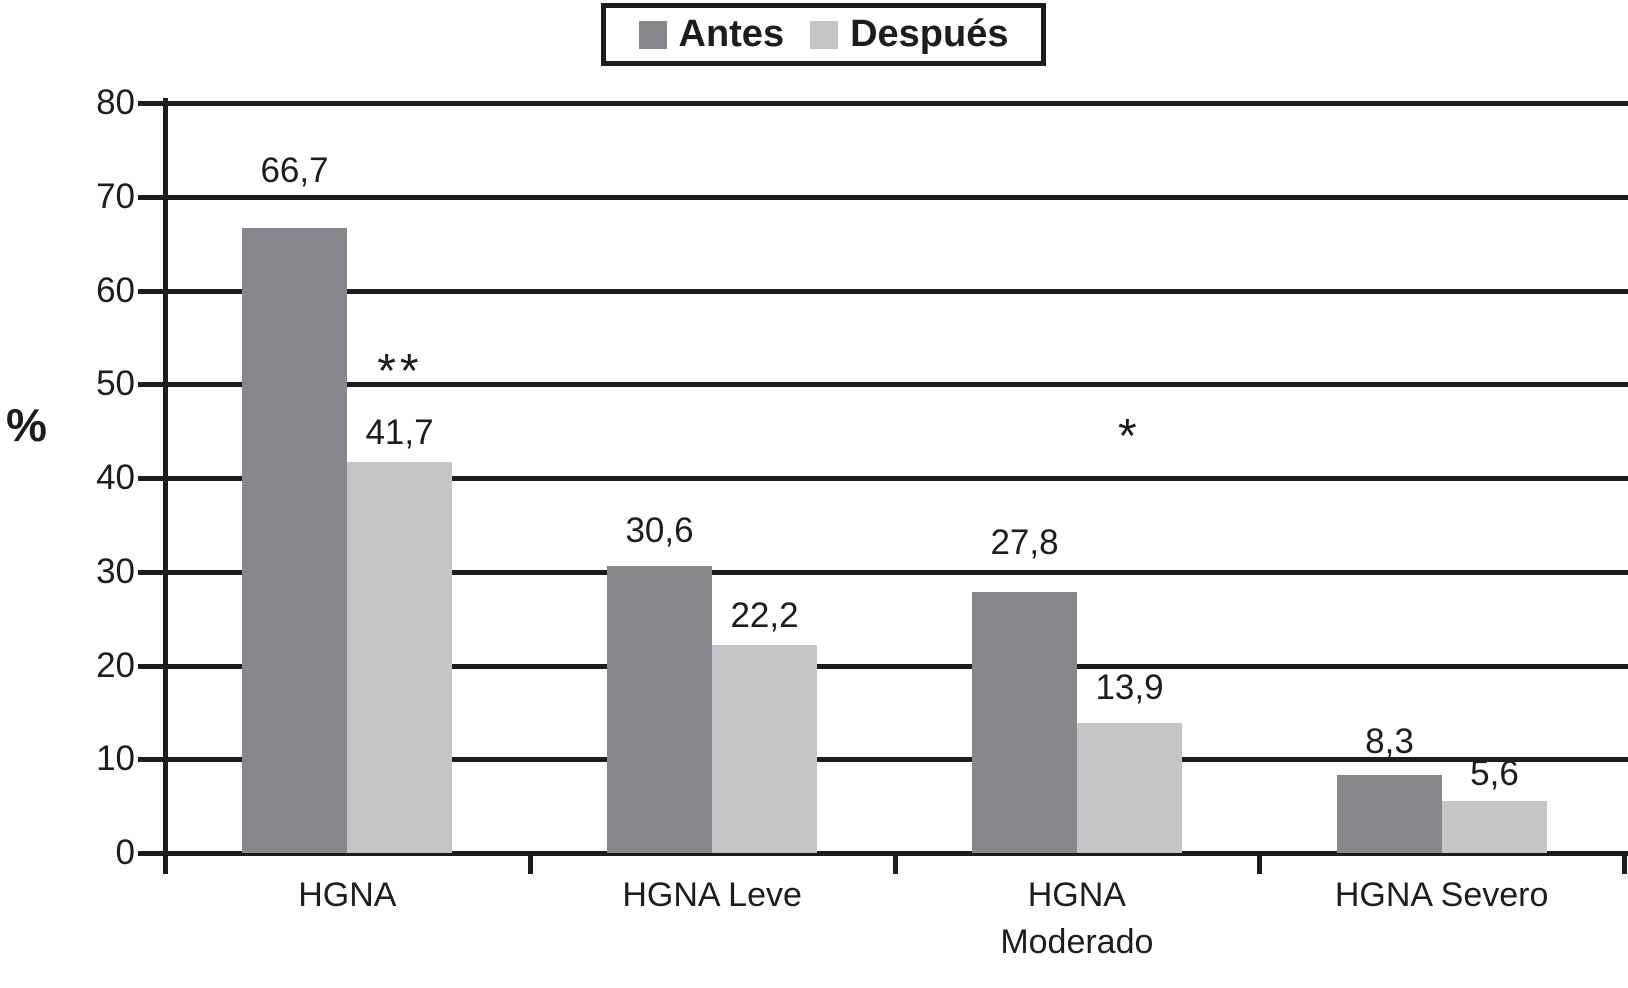 The height and width of the screenshot is (988, 1628). Describe the element at coordinates (115, 196) in the screenshot. I see `y-tick-label-70: 70` at that location.